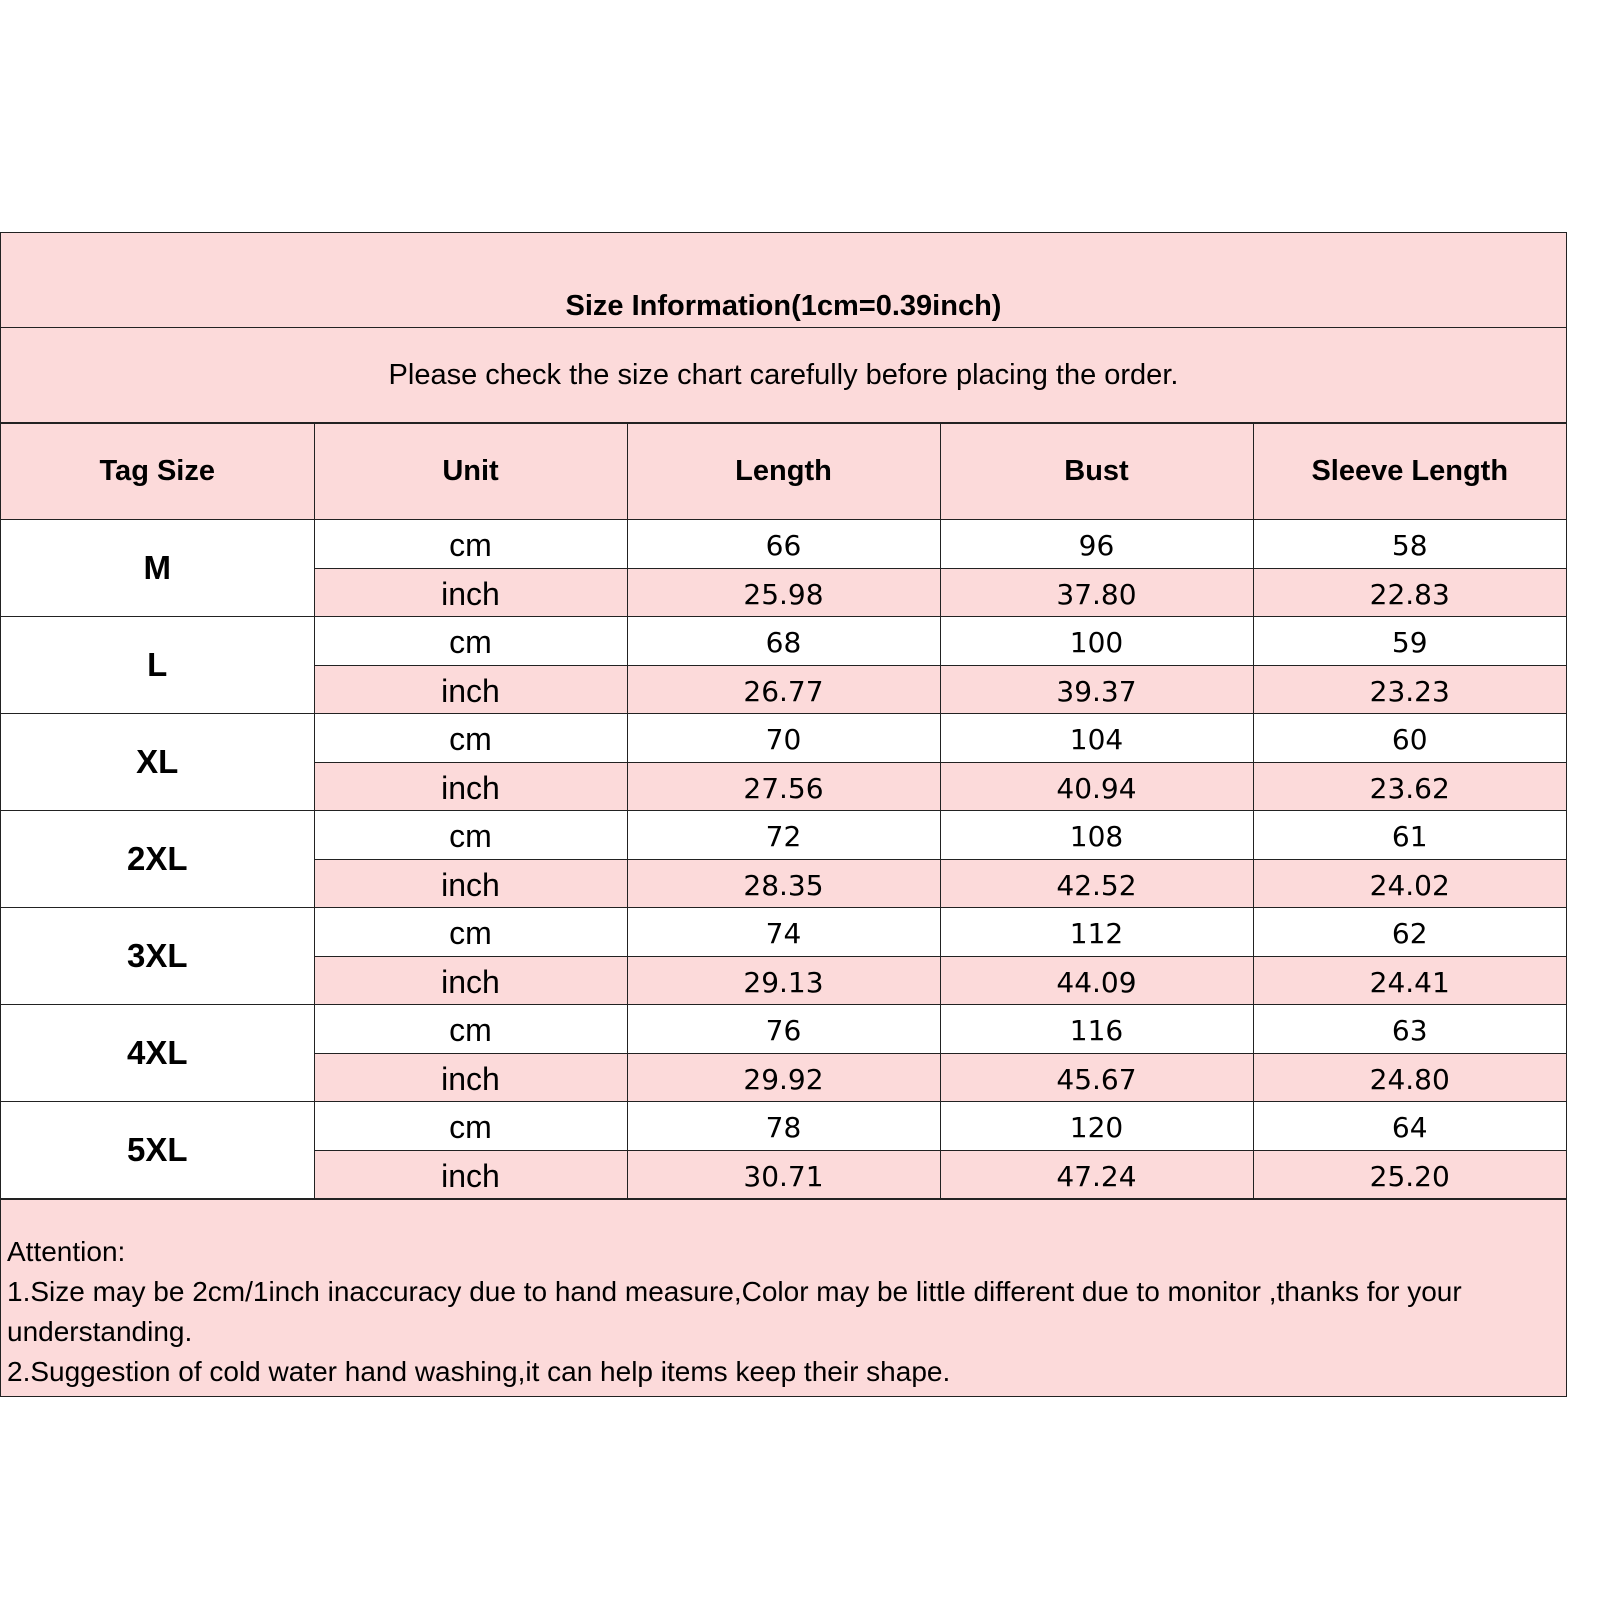  Describe the element at coordinates (1409, 980) in the screenshot. I see `sleeve-length-cell: 24.41` at that location.